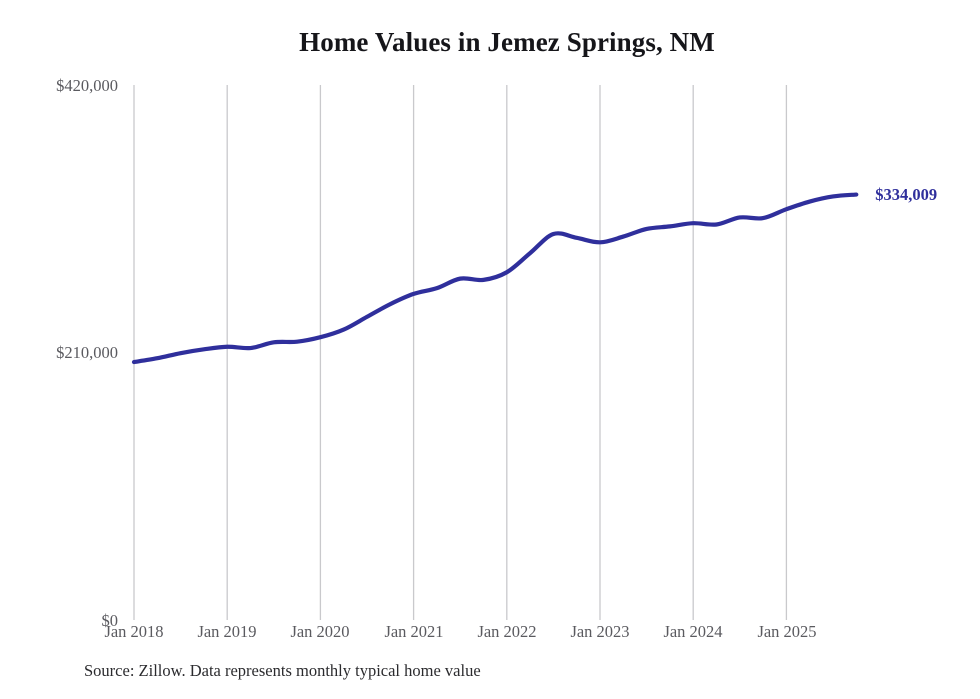  I want to click on y-axis-tick-420000: $420,000, so click(87, 85).